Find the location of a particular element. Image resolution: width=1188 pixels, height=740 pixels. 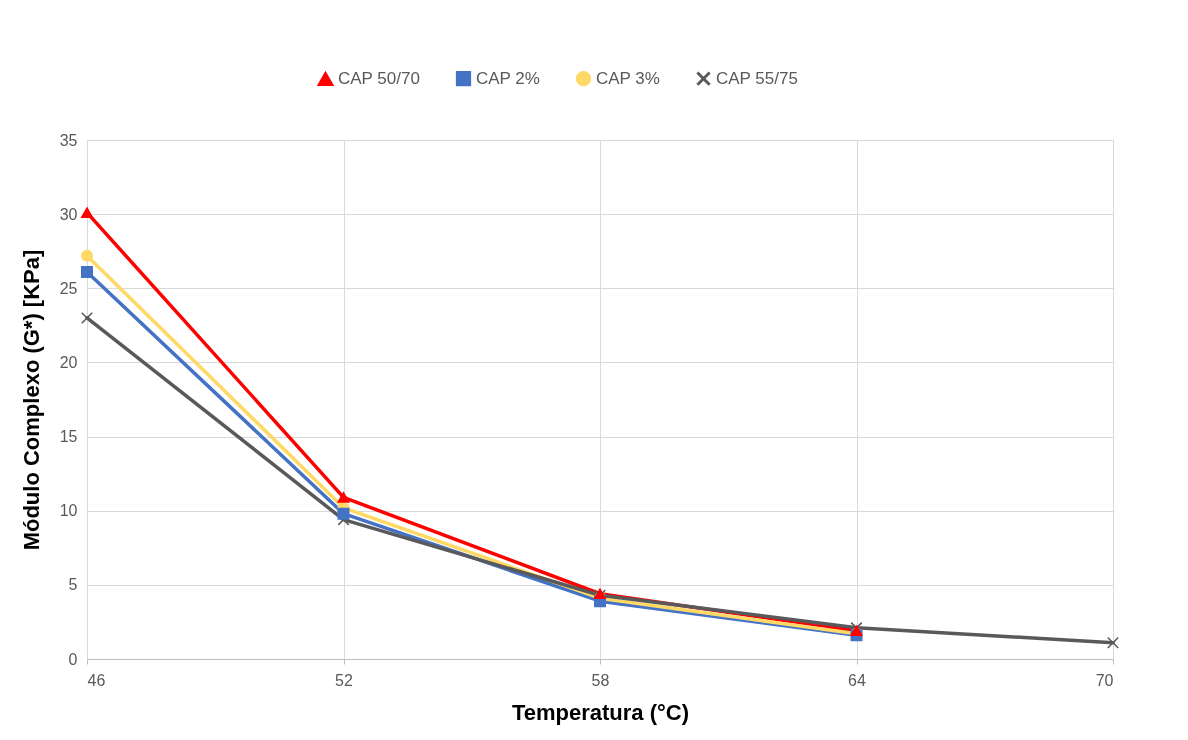

y-axis-title: Módulo Complexo (G*) [KPa] is located at coordinates (31, 400).